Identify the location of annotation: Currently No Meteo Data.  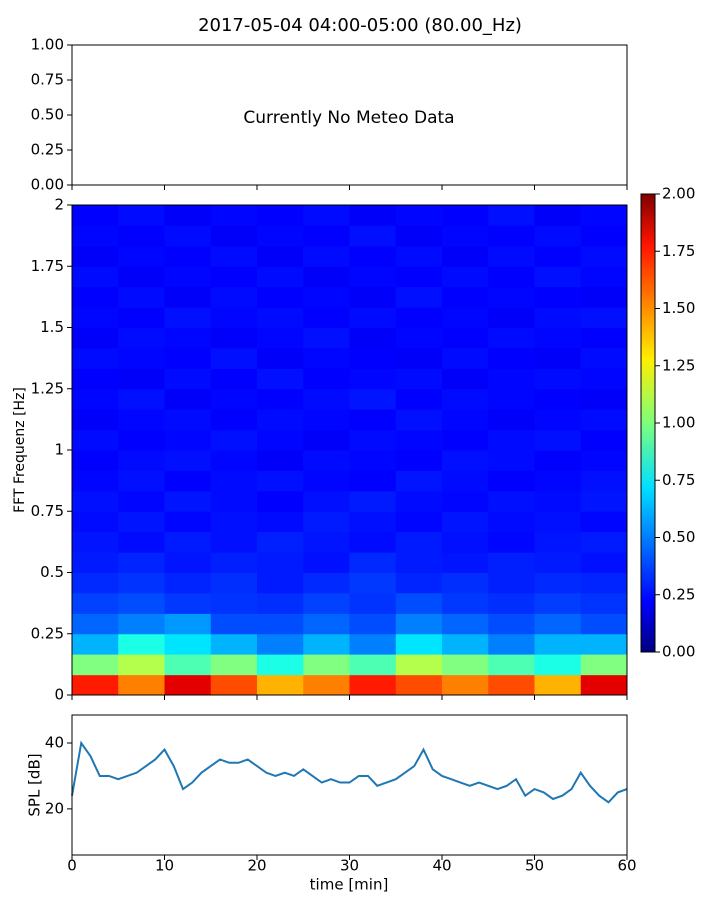
(348, 118).